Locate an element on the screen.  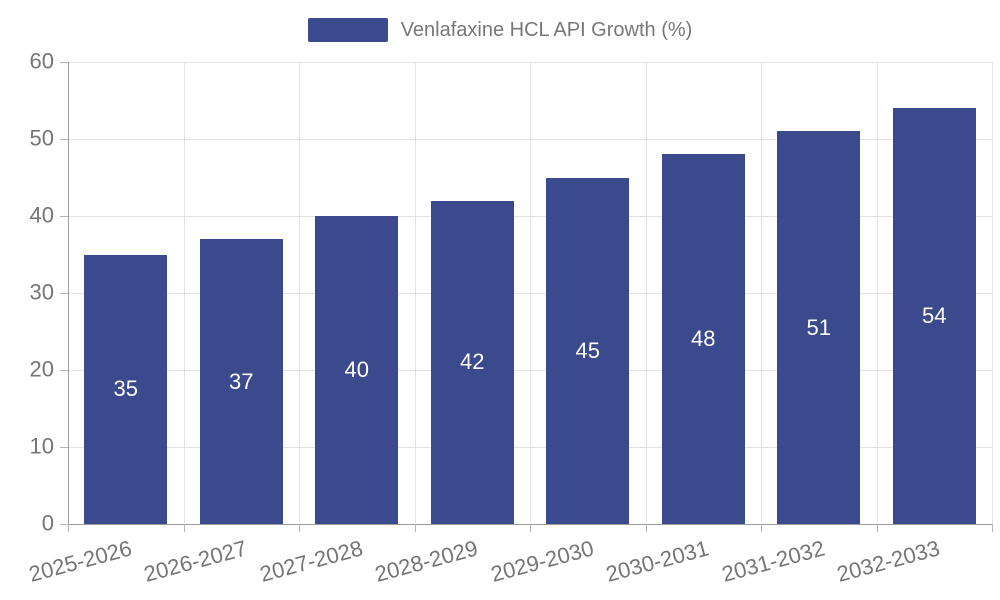
x-axis-tick-label: 2029-2030 is located at coordinates (541, 561).